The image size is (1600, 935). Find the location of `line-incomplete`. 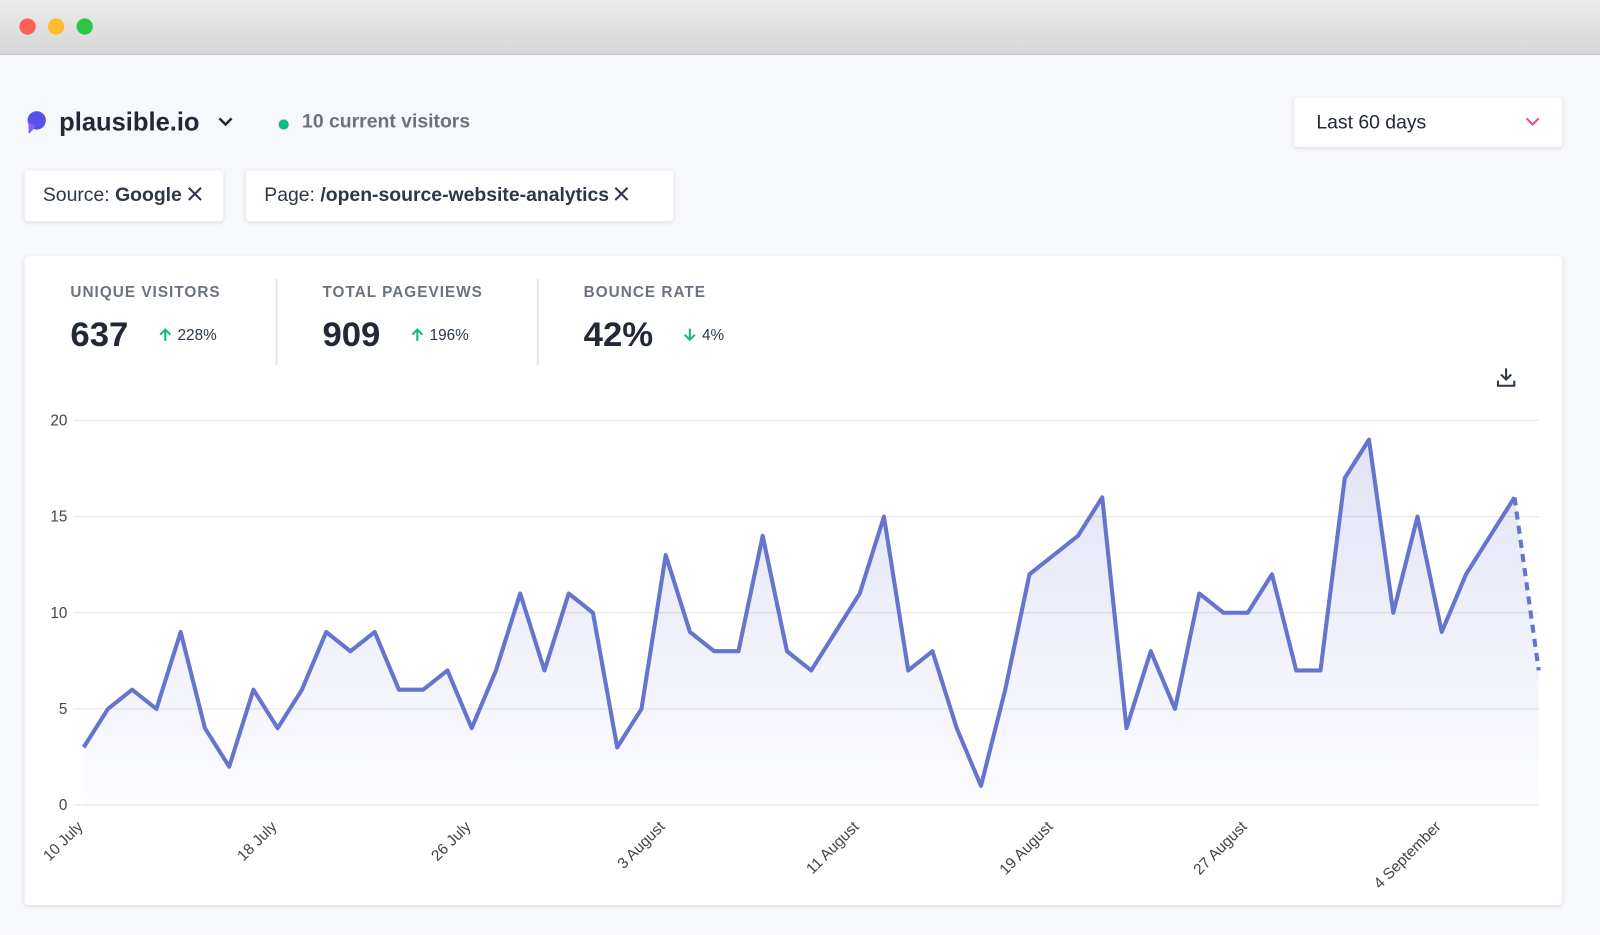

line-incomplete is located at coordinates (1526, 584).